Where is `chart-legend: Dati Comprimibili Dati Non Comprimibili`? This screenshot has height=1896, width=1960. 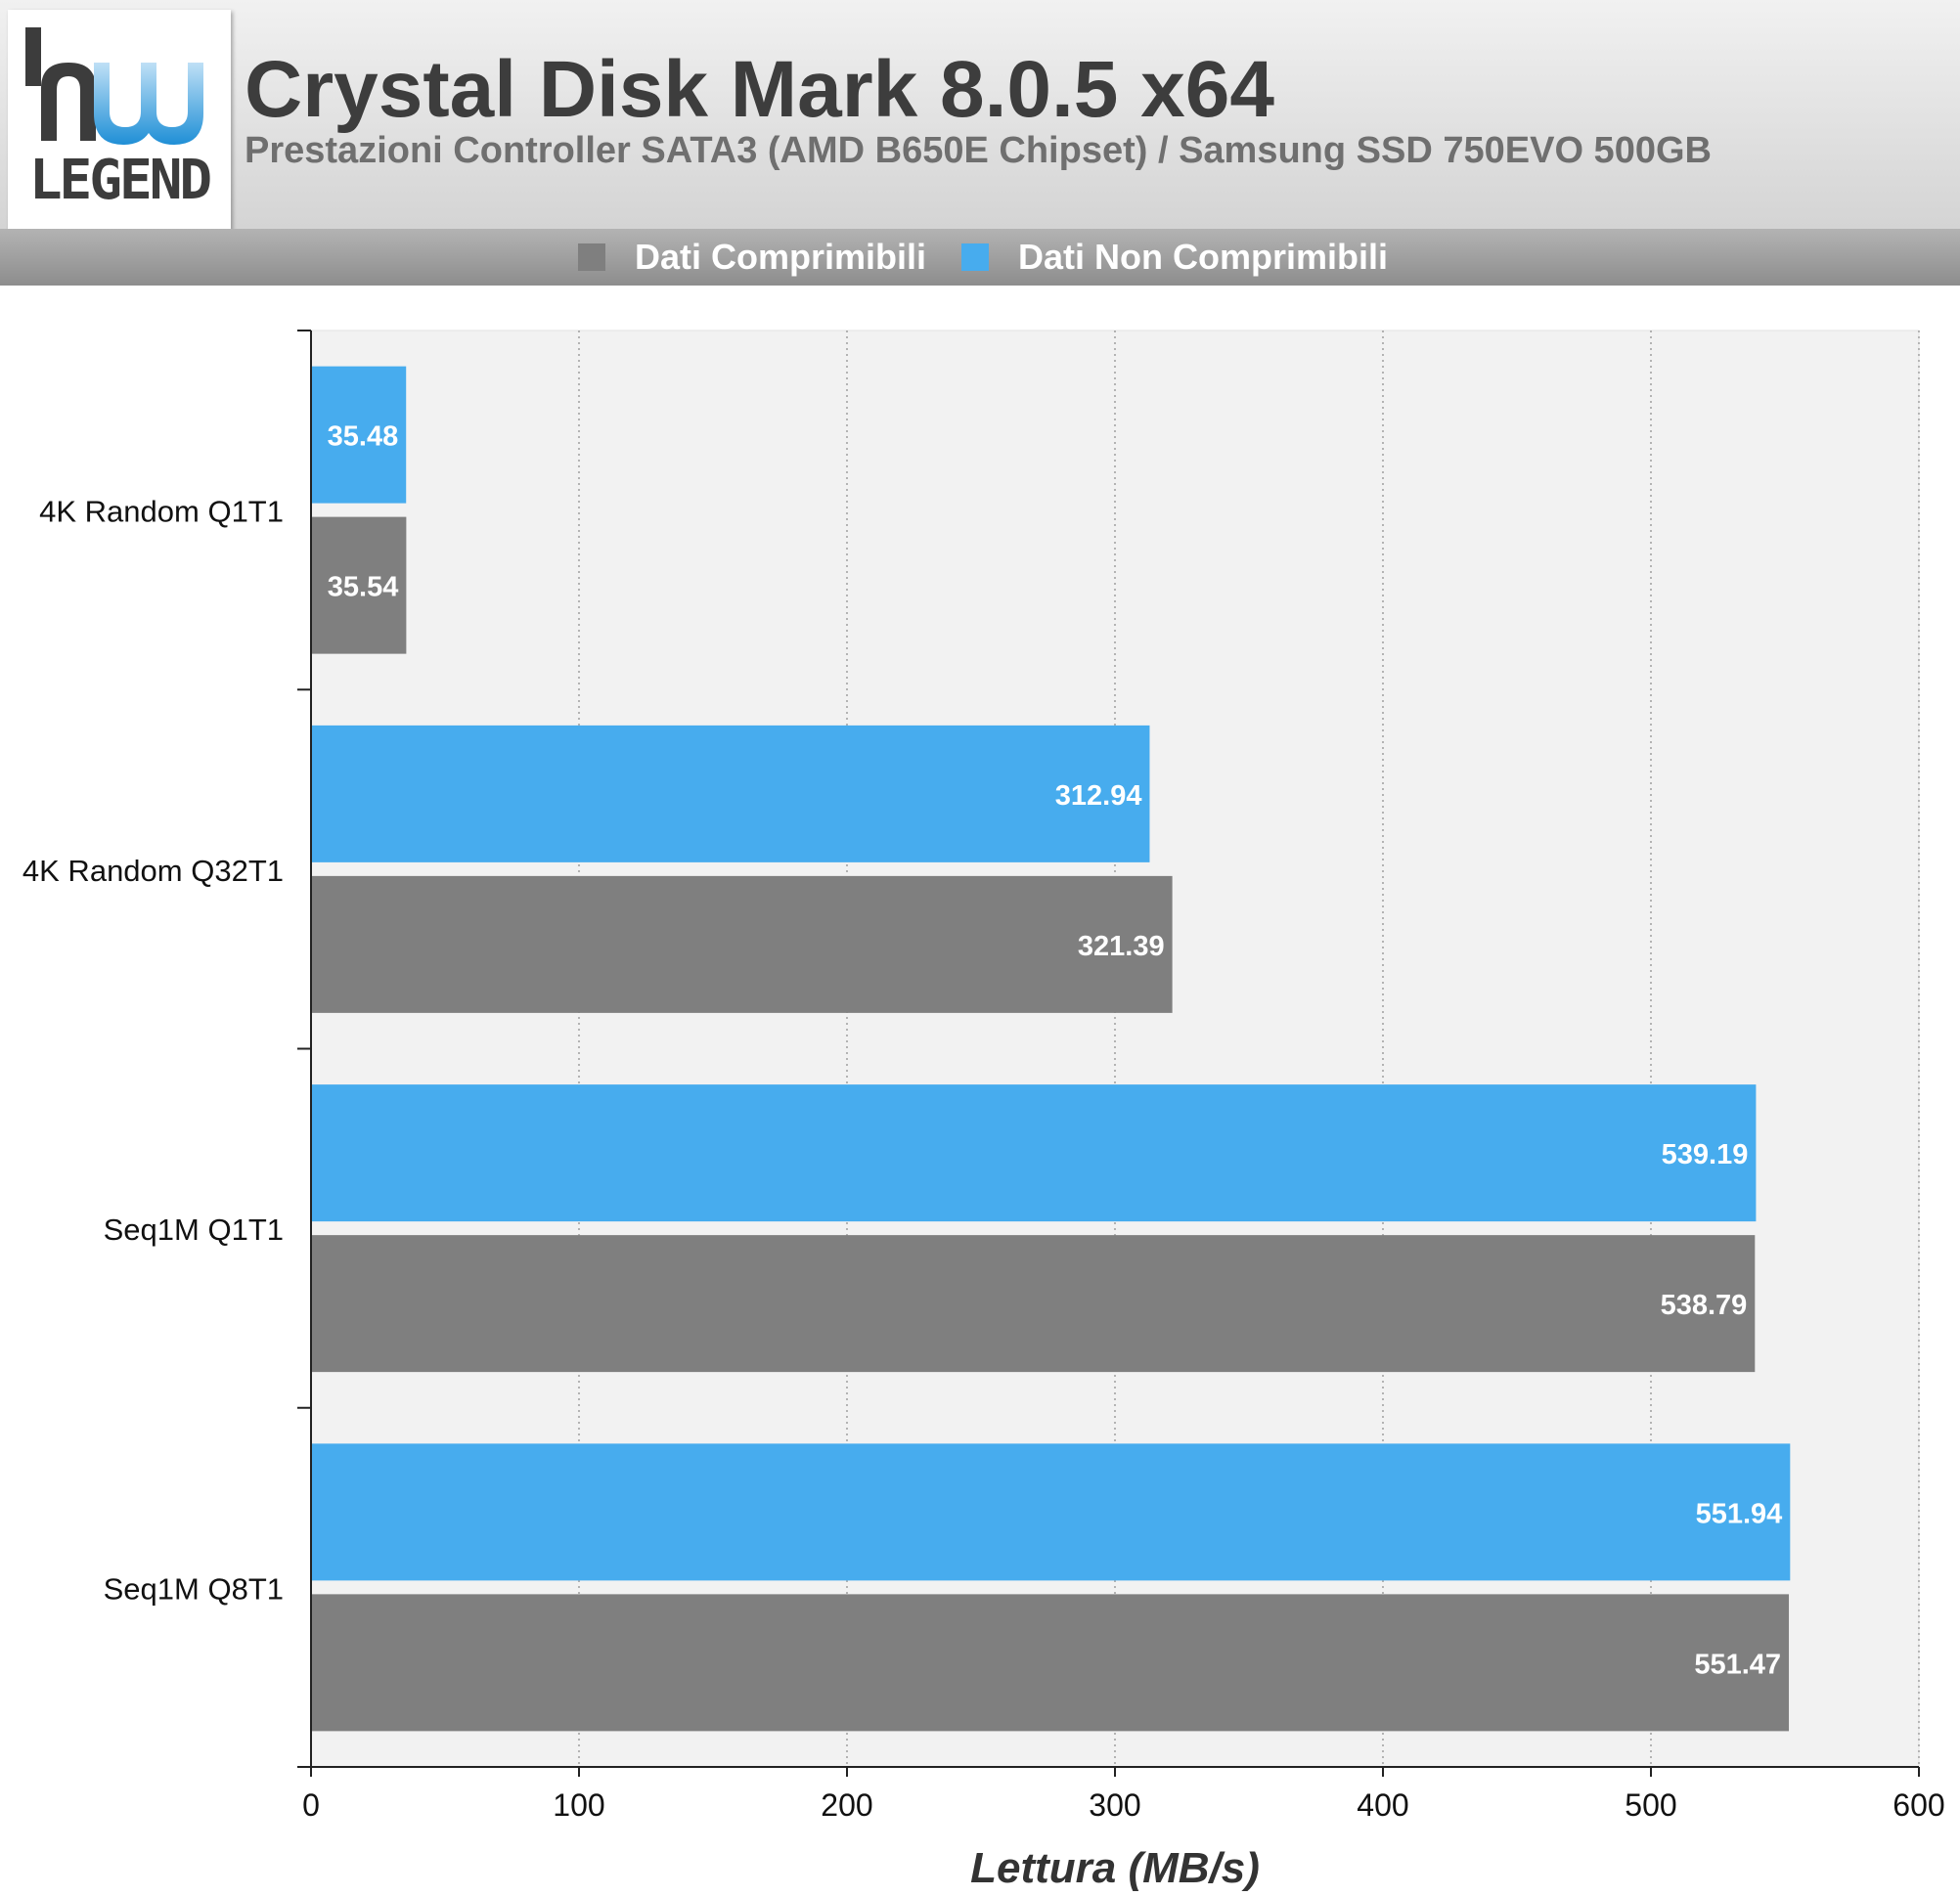 chart-legend: Dati Comprimibili Dati Non Comprimibili is located at coordinates (980, 257).